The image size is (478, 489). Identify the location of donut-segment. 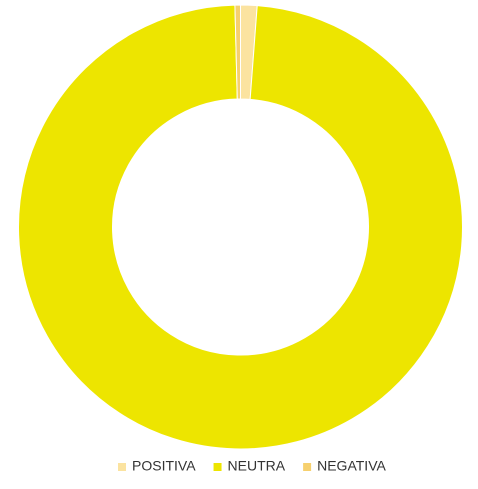
(237, 52).